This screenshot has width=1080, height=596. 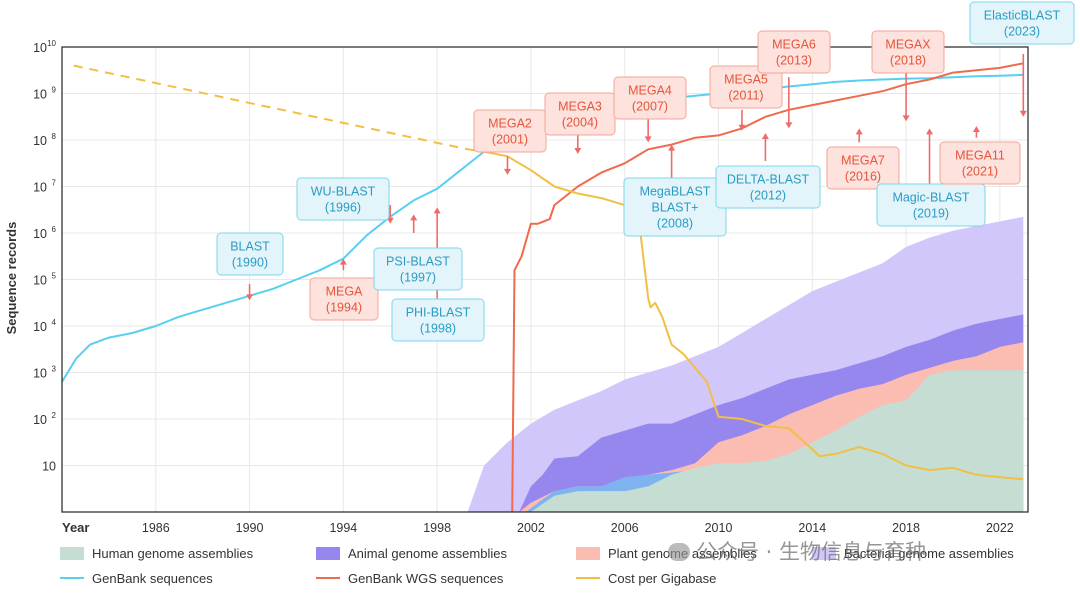 What do you see at coordinates (980, 172) in the screenshot?
I see `label-text-mega11-1: (2021)` at bounding box center [980, 172].